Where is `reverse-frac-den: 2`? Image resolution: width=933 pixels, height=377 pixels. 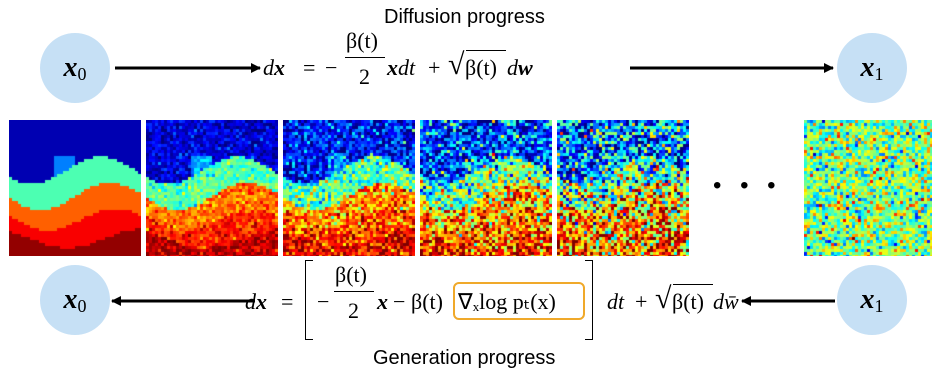
reverse-frac-den: 2 is located at coordinates (353, 310).